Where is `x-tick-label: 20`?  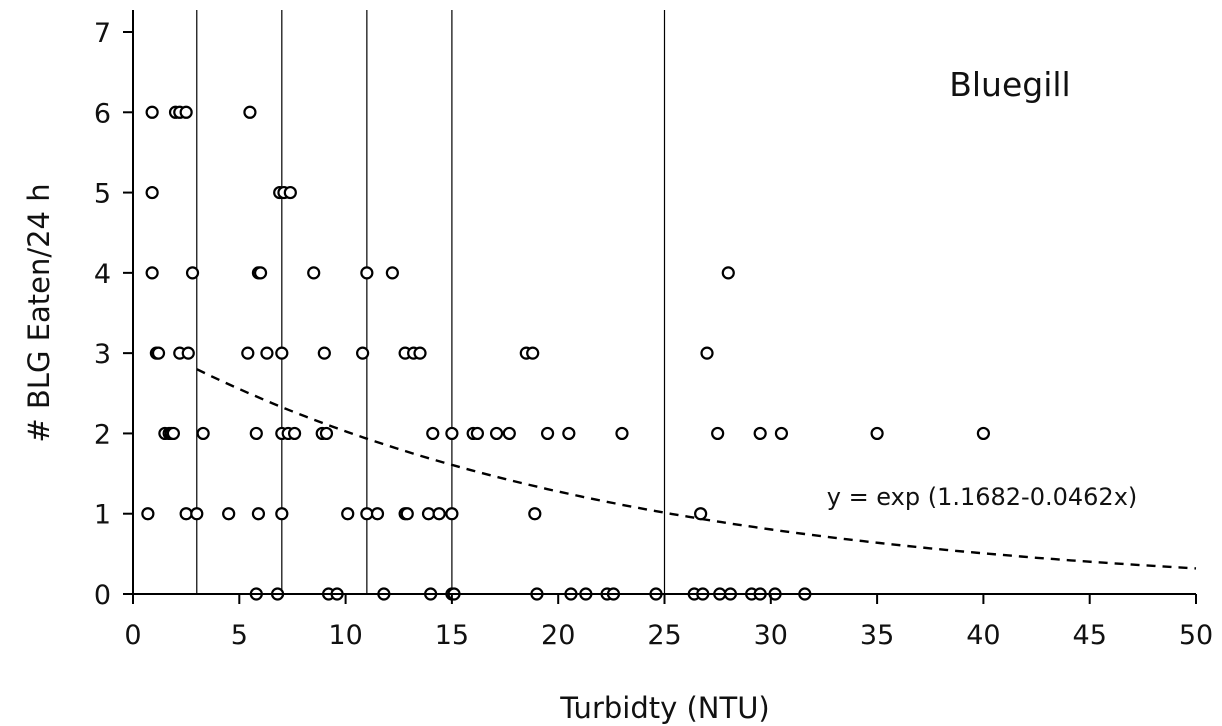
x-tick-label: 20 is located at coordinates (558, 635).